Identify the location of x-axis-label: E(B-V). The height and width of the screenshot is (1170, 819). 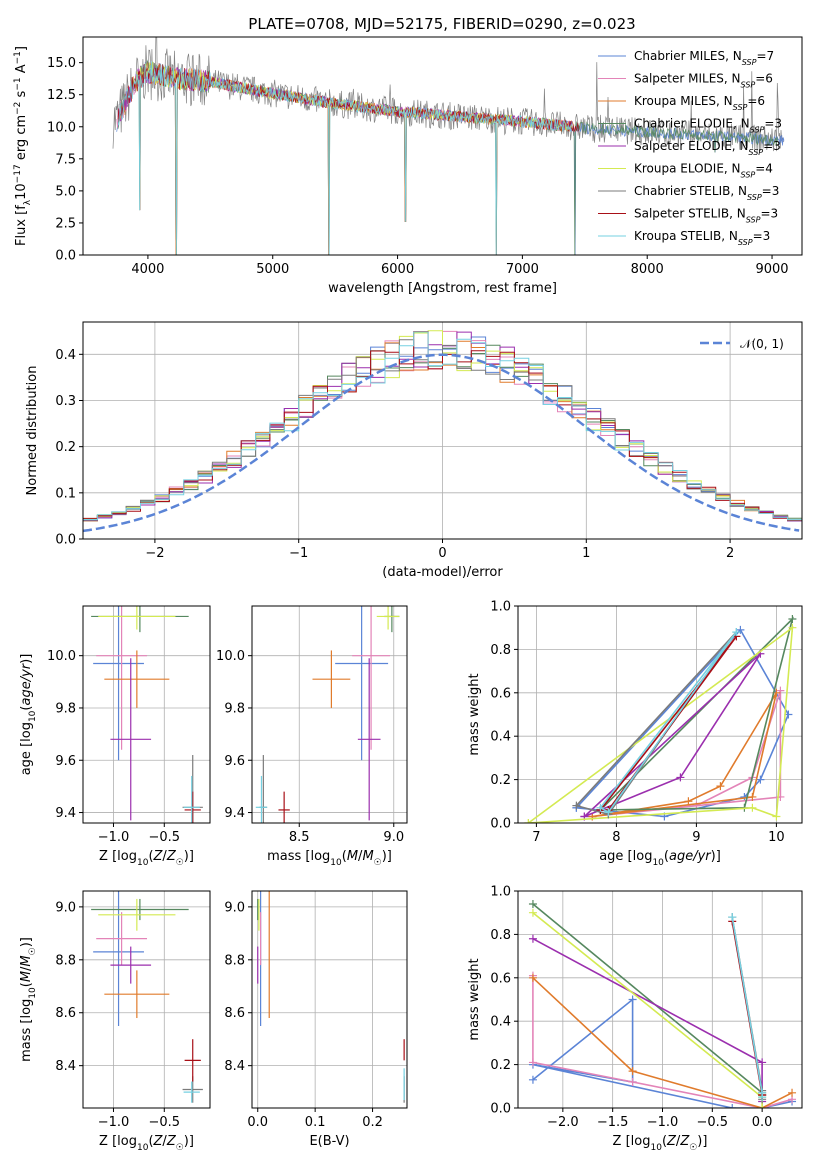
(329, 1141).